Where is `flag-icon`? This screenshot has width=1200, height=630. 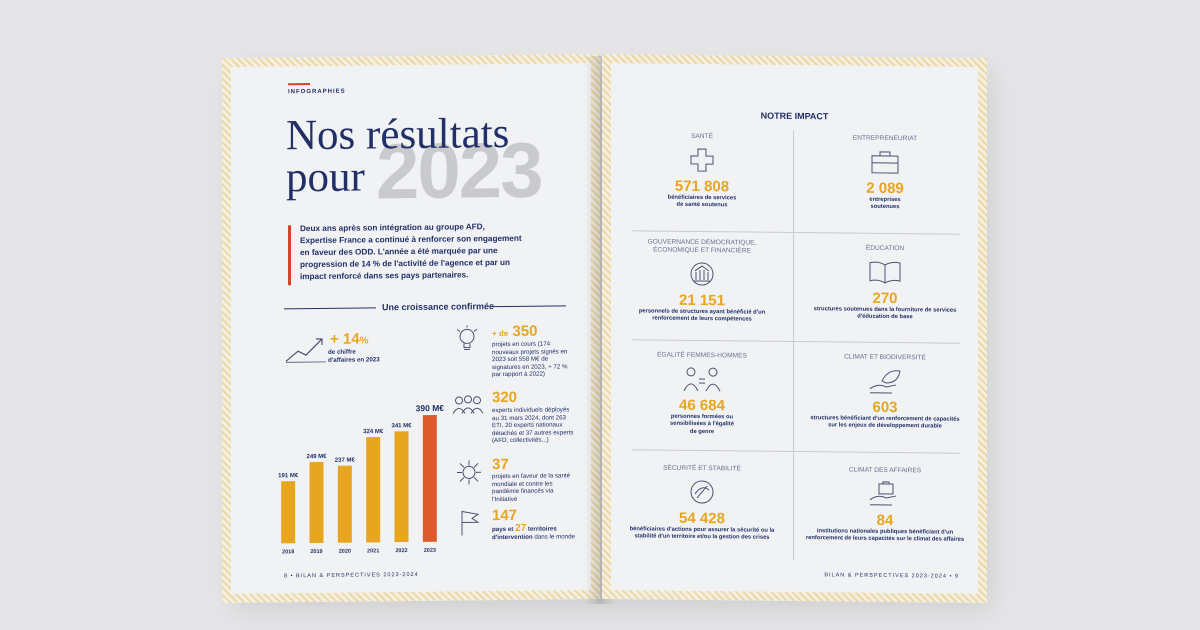
flag-icon is located at coordinates (470, 523).